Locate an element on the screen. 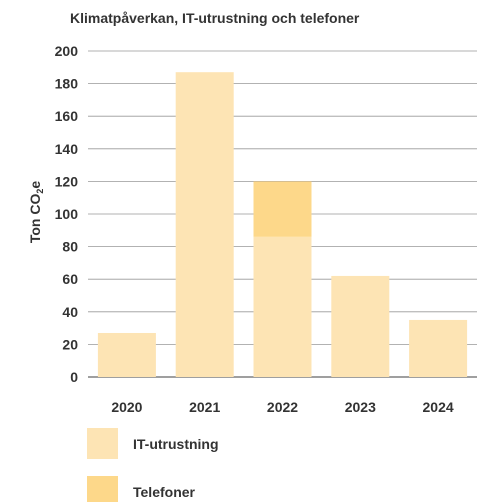 This screenshot has width=477, height=502. legend: IT-utrustning Telefoner is located at coordinates (153, 465).